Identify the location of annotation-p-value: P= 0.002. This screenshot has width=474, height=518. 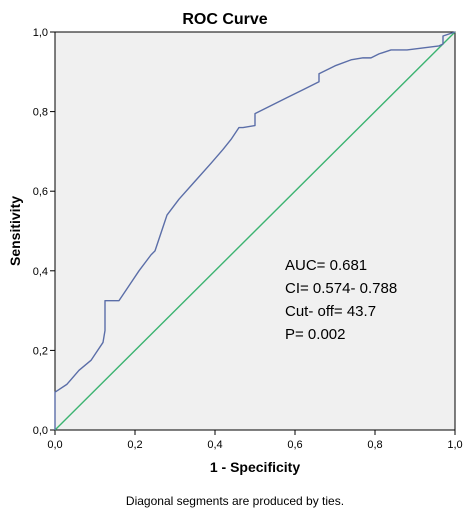
(315, 334).